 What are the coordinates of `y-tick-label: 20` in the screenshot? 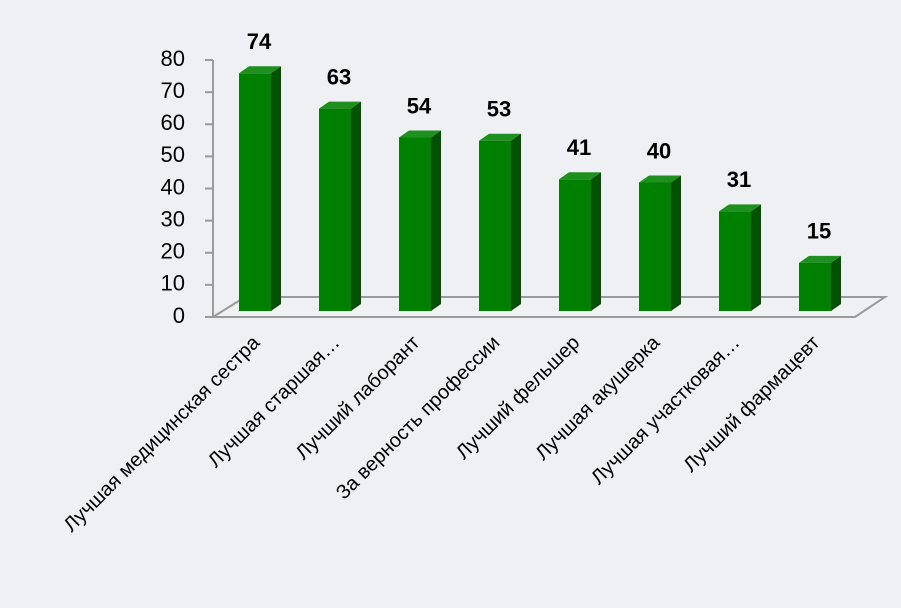 It's located at (173, 251).